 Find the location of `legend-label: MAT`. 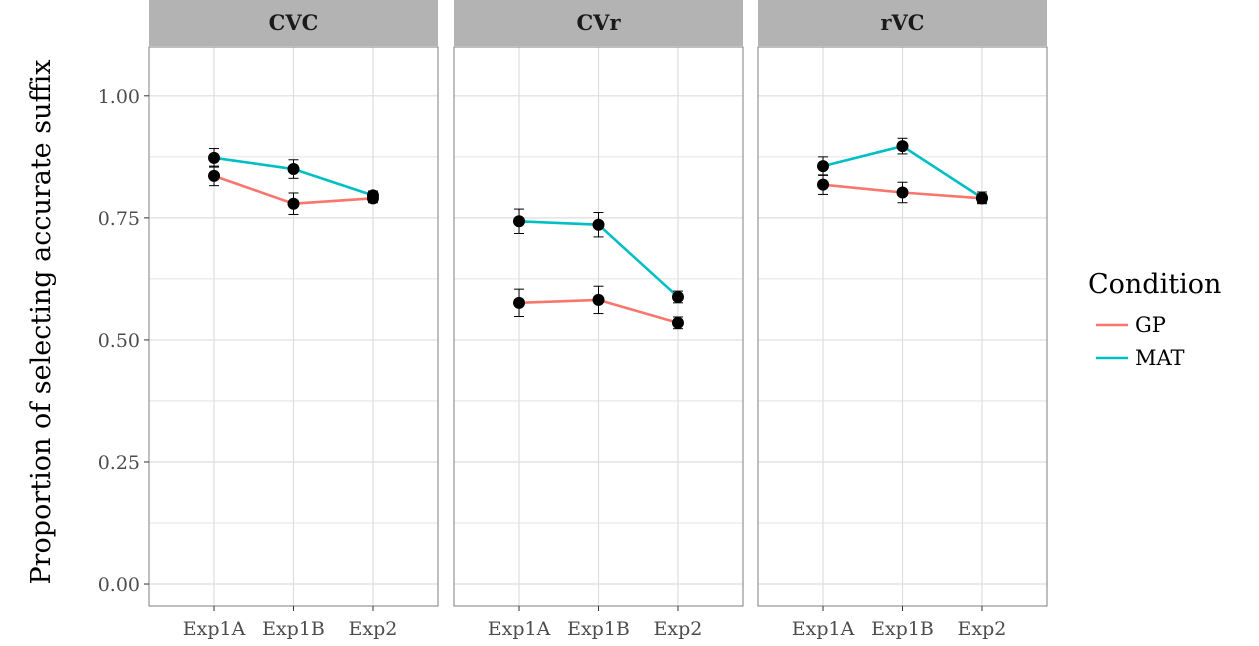

legend-label: MAT is located at coordinates (1160, 358).